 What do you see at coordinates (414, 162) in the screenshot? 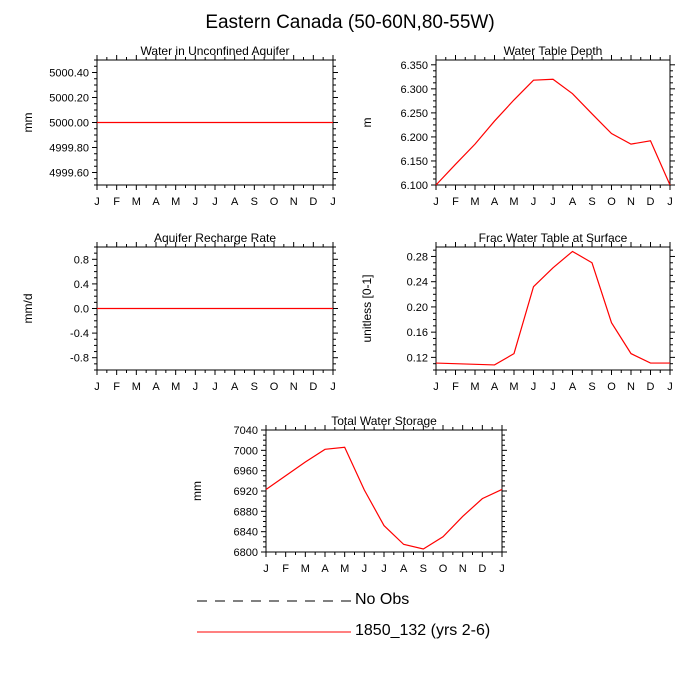
I see `y-tick-label: 6.150` at bounding box center [414, 162].